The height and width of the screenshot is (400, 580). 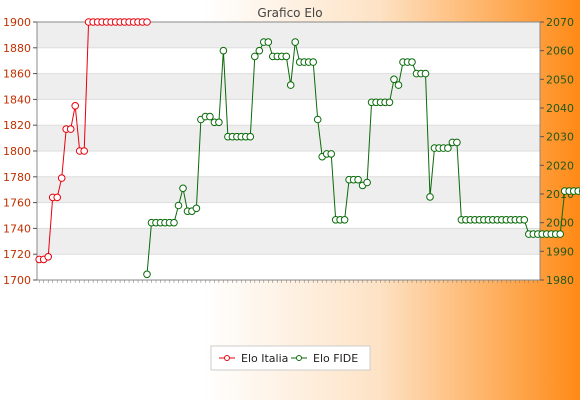 What do you see at coordinates (17, 228) in the screenshot?
I see `y-left-tick-label: 1740` at bounding box center [17, 228].